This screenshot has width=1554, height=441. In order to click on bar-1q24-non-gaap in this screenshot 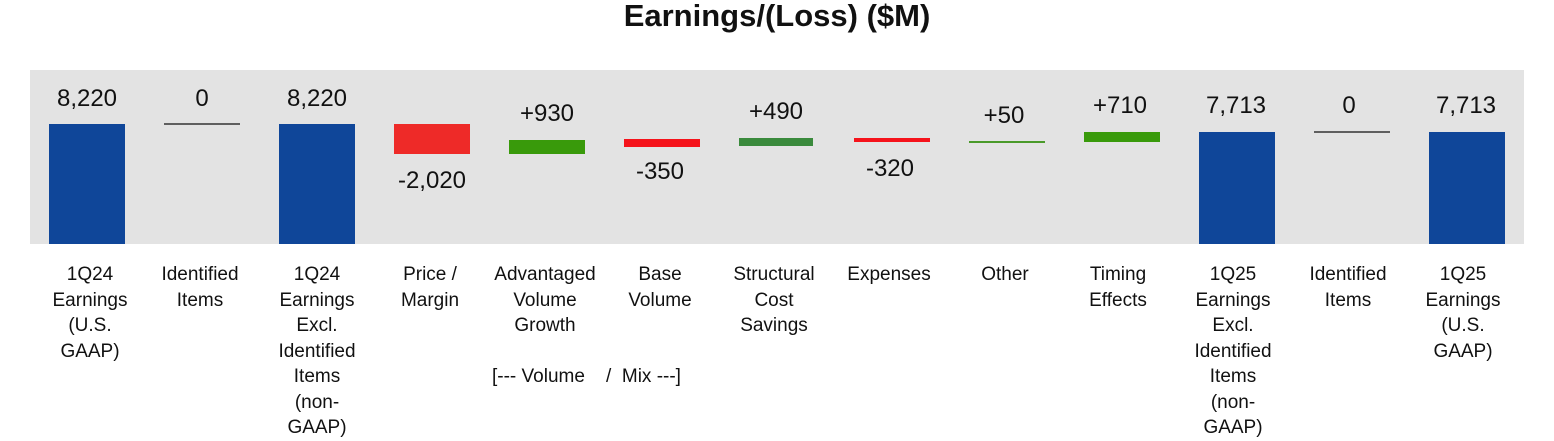, I will do `click(317, 184)`.